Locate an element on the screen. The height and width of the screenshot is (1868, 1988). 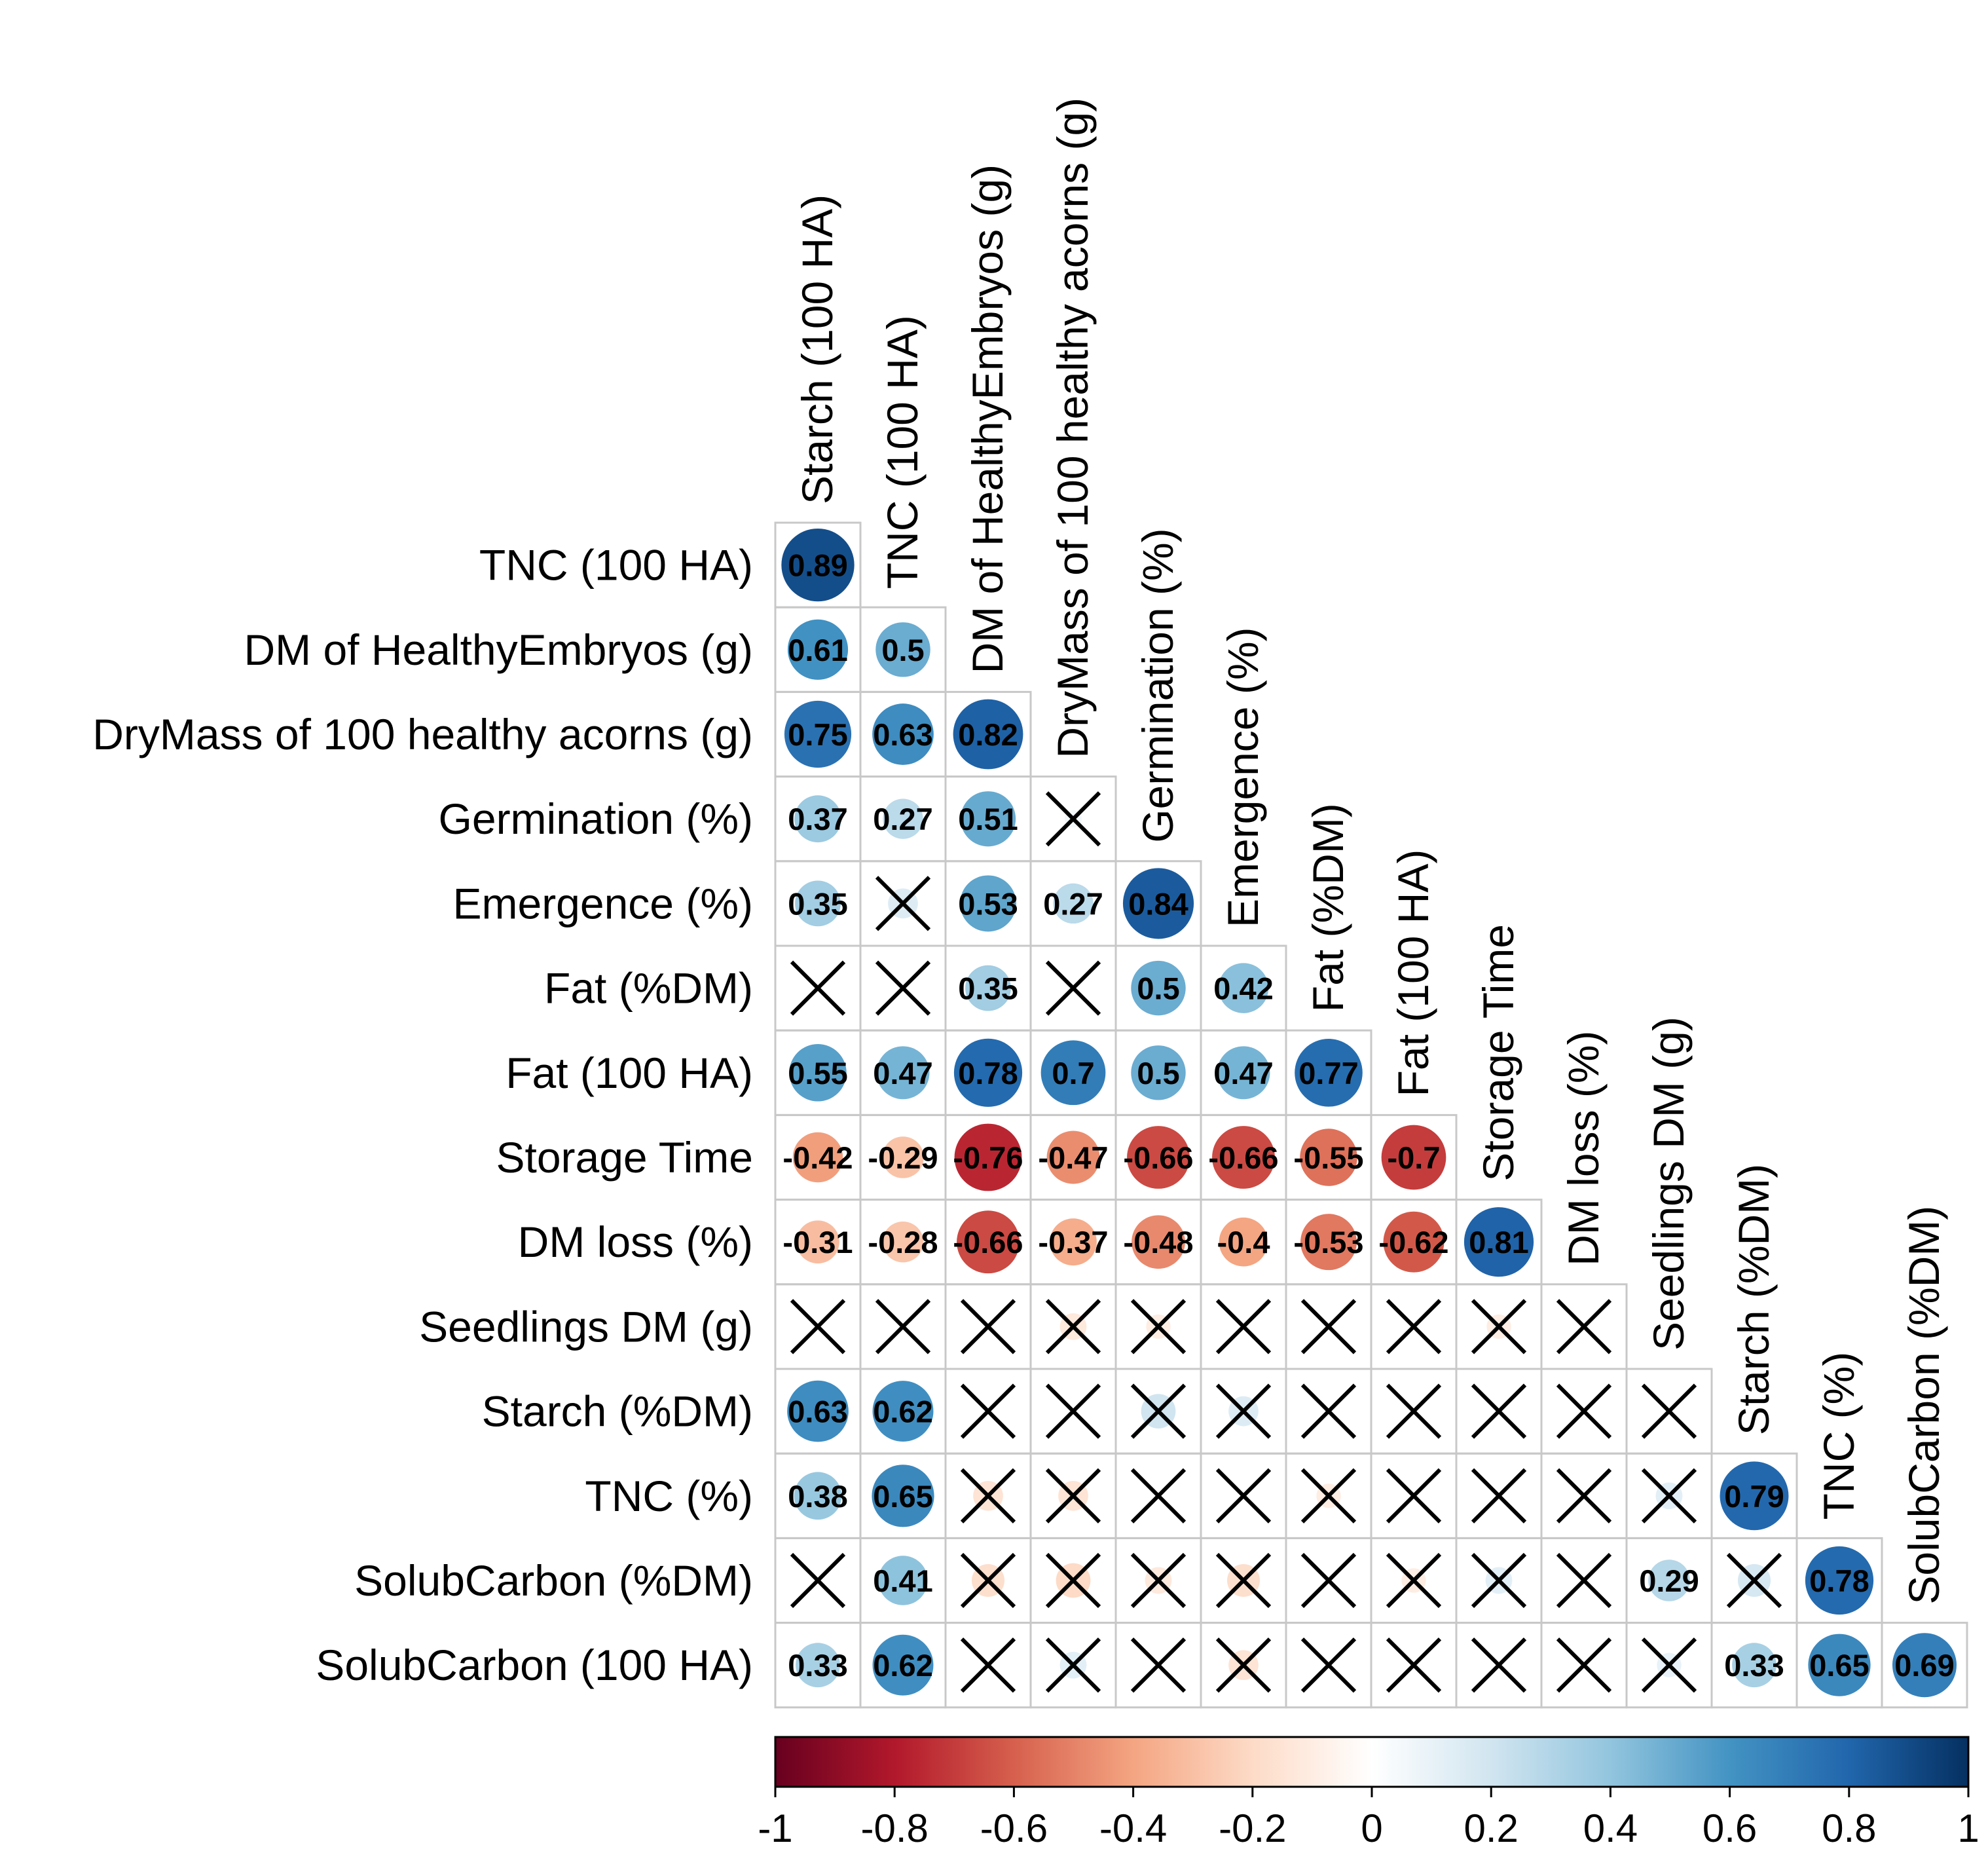
matrix-cell: 0.78 is located at coordinates (1839, 1580).